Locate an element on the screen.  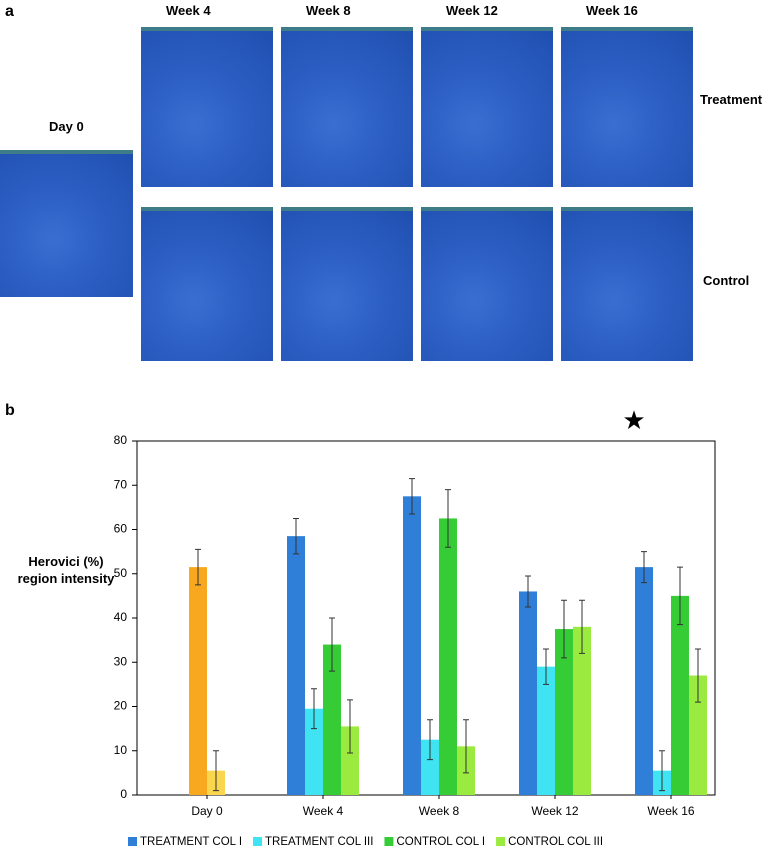
y-tick-label: 30 is located at coordinates (121, 661).